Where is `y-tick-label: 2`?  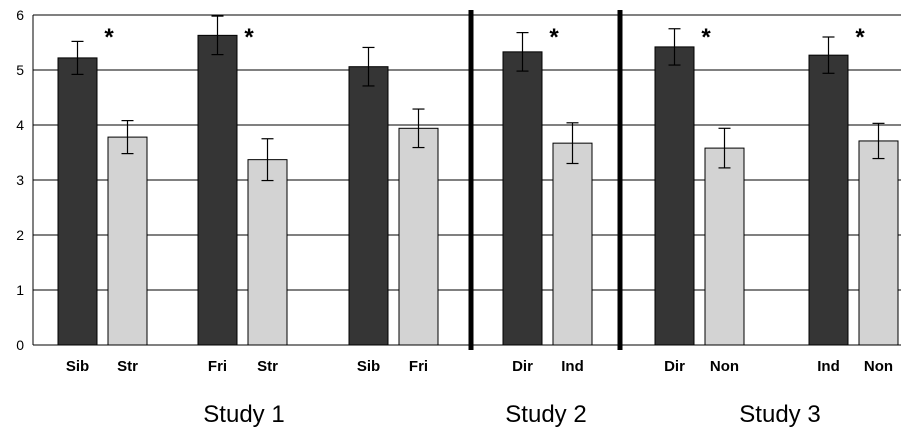
y-tick-label: 2 is located at coordinates (20, 235).